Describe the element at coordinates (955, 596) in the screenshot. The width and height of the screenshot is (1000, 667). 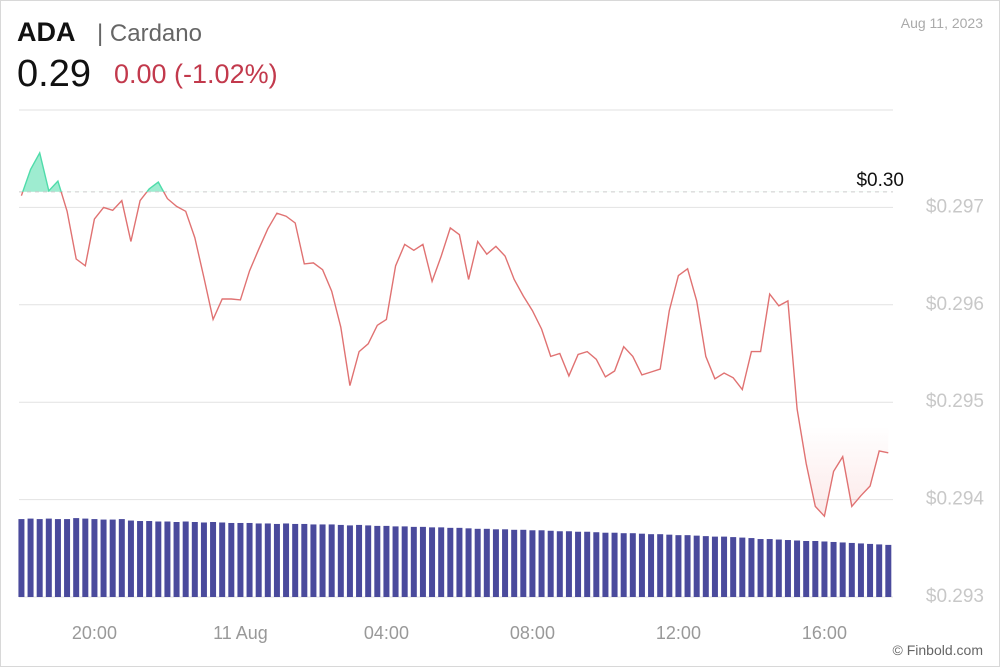
I see `y-tick-label: $0.293` at that location.